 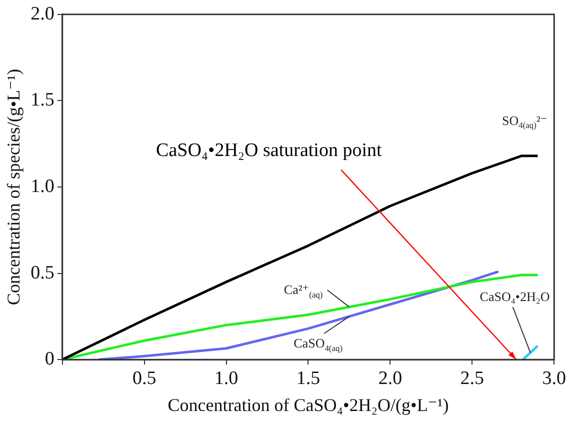 I want to click on y-axis-title: Concentration of species/(g•L⁻¹), so click(x=14, y=187).